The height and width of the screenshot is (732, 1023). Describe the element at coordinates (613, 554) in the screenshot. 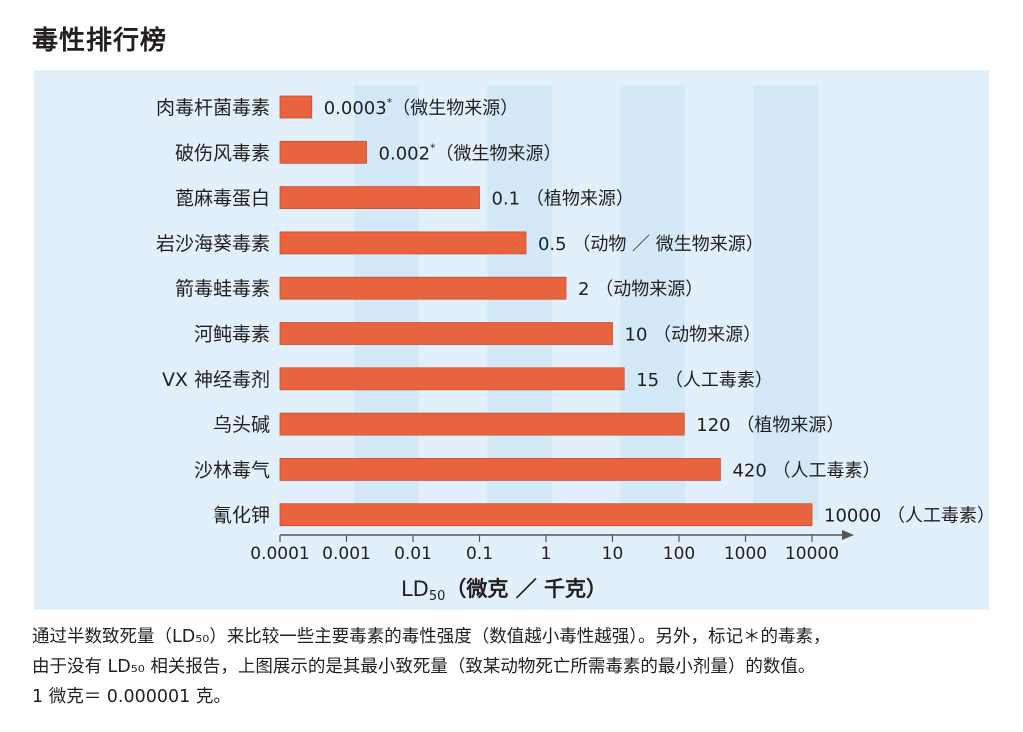

I see `x-tick-label: 10` at that location.